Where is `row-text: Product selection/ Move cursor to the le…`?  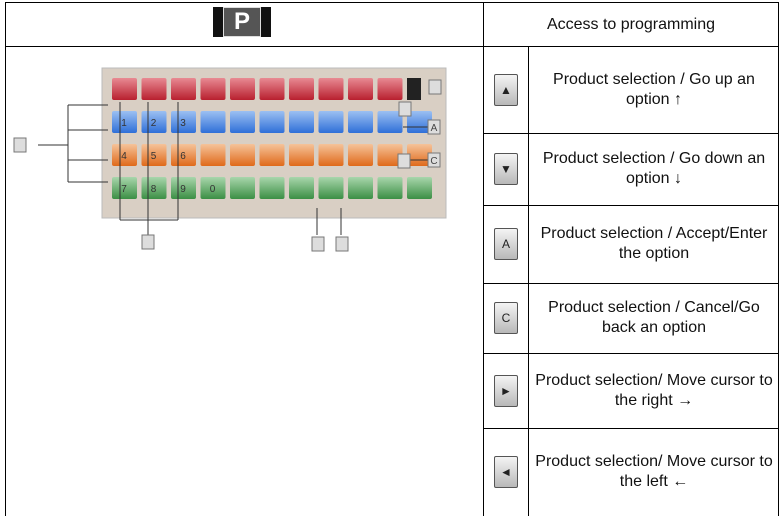 row-text: Product selection/ Move cursor to the le… is located at coordinates (654, 471).